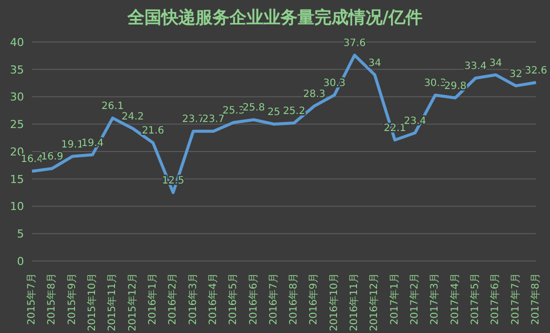 Image resolution: width=550 pixels, height=333 pixels. Describe the element at coordinates (32, 160) in the screenshot. I see `data-label: 16.4` at that location.